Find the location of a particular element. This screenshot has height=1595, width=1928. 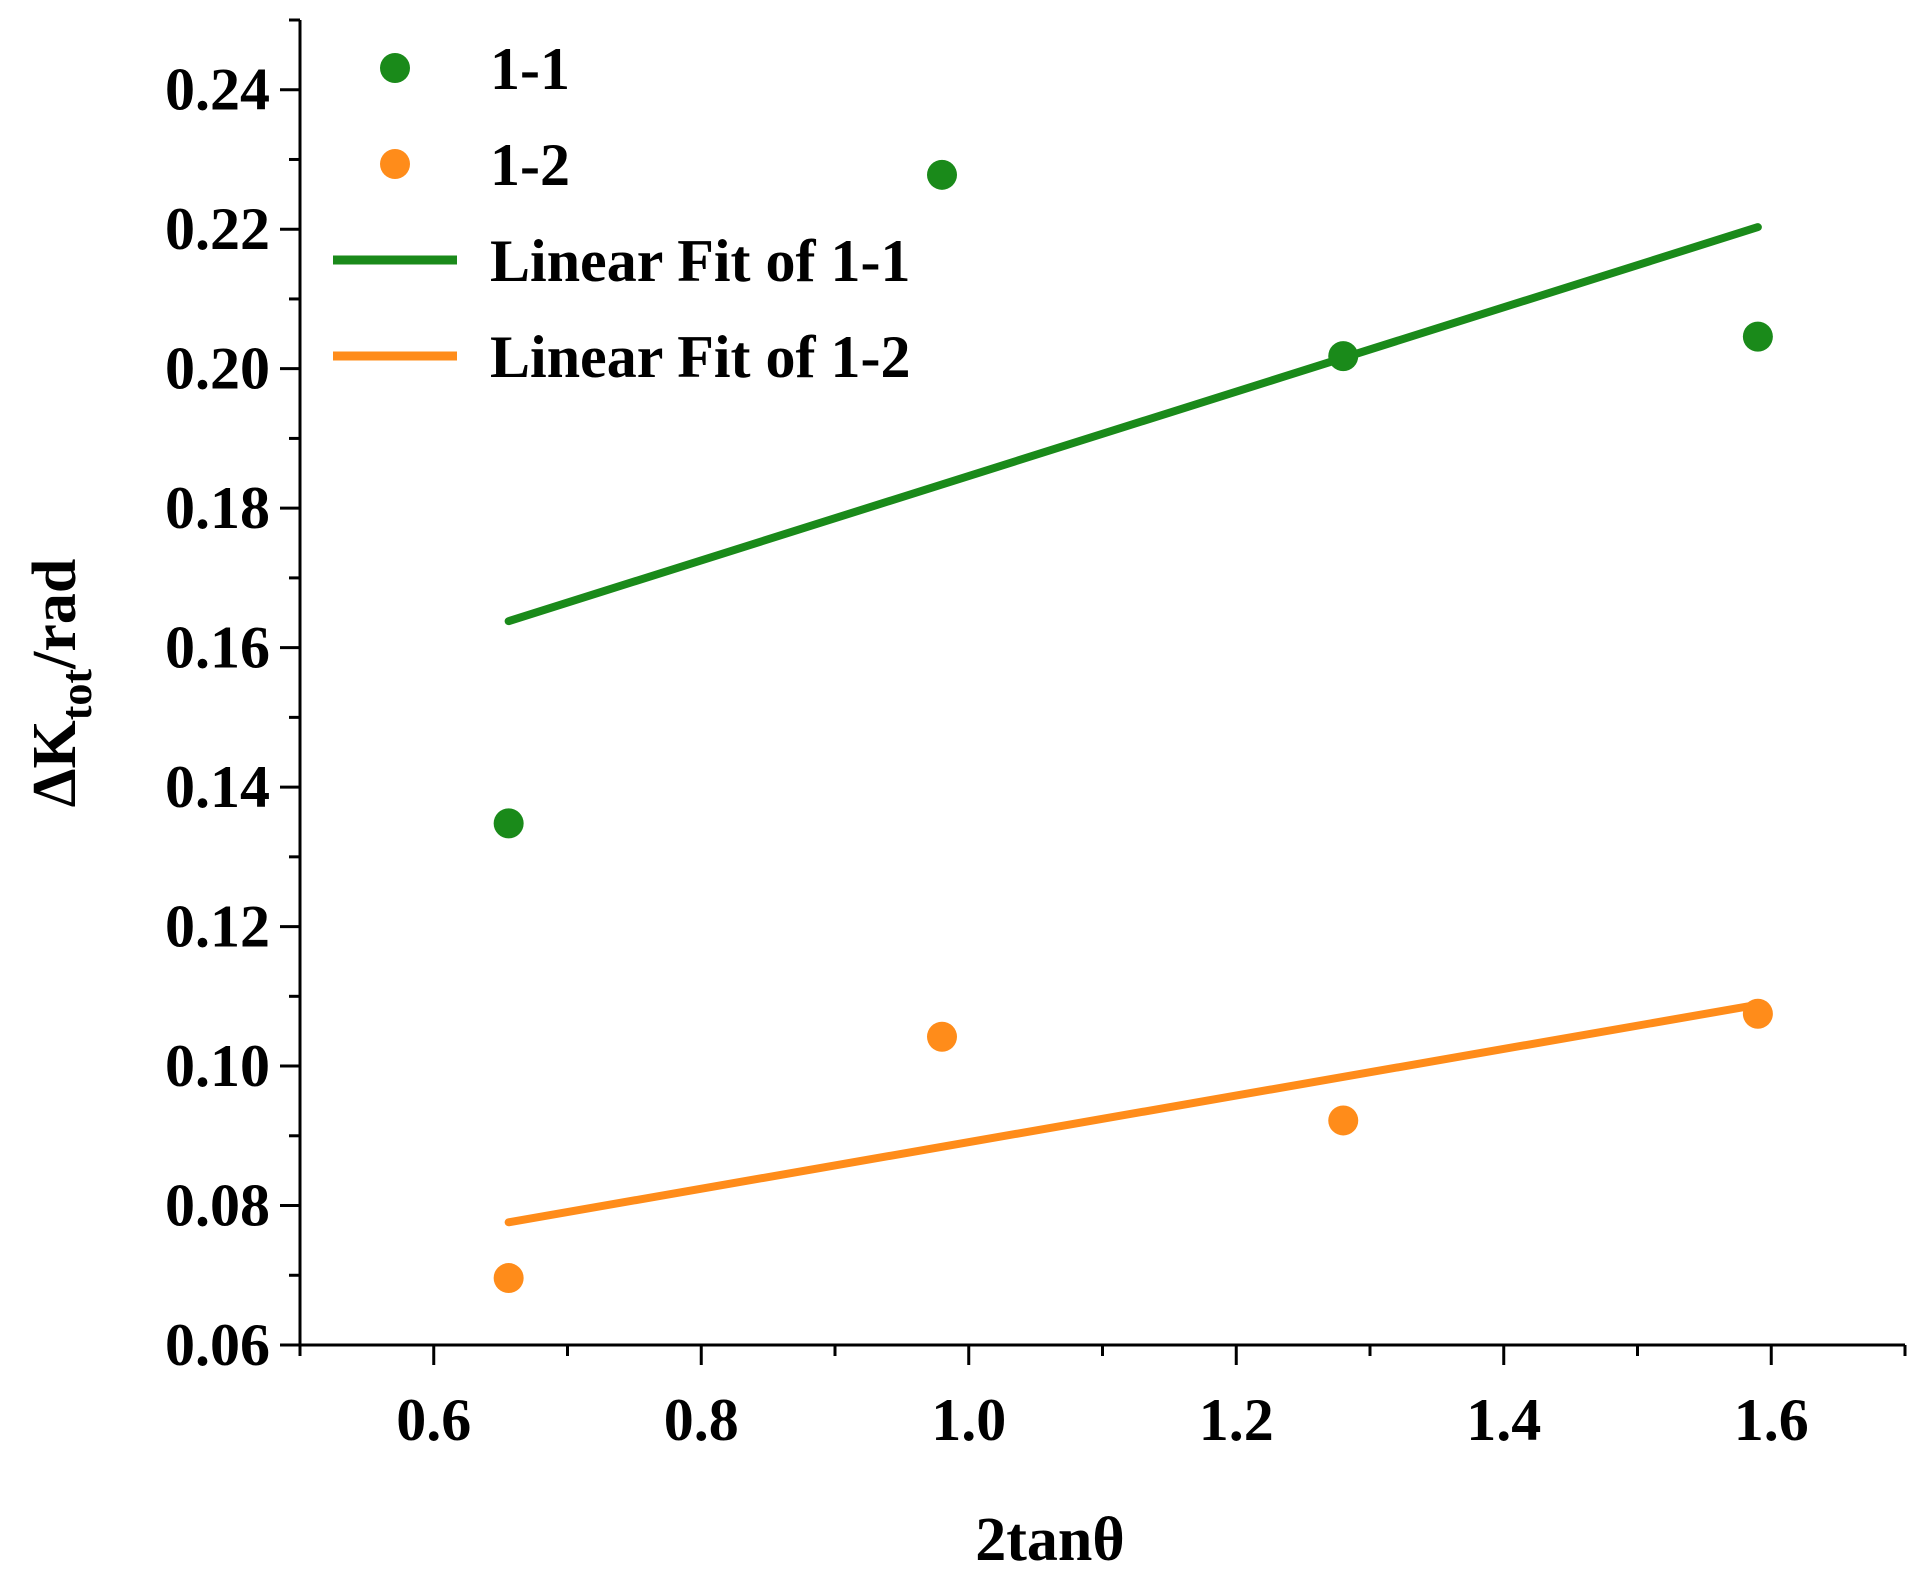

legend-label-linear-fit-of-1-2: Linear Fit of 1-2 is located at coordinates (700, 357).